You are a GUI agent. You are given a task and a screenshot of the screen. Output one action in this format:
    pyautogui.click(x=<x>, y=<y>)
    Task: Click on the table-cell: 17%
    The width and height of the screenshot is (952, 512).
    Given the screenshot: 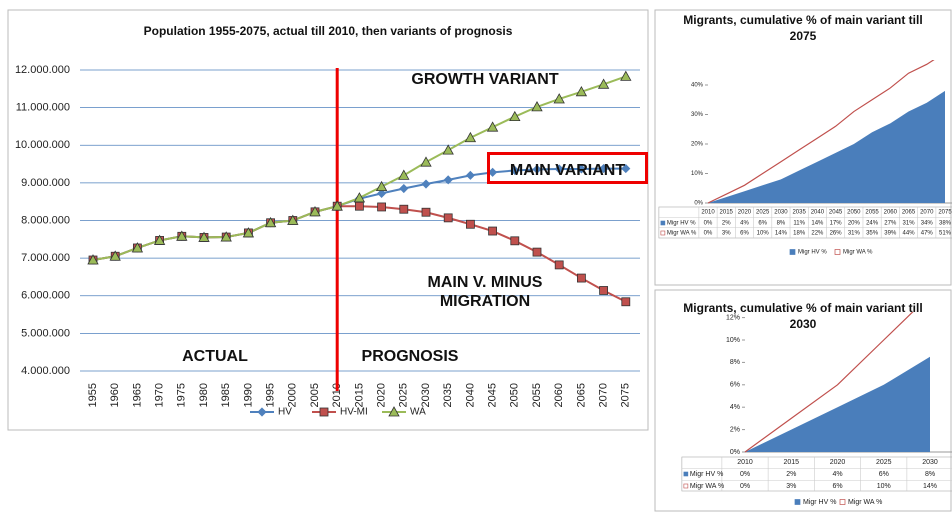 What is the action you would take?
    pyautogui.click(x=836, y=224)
    